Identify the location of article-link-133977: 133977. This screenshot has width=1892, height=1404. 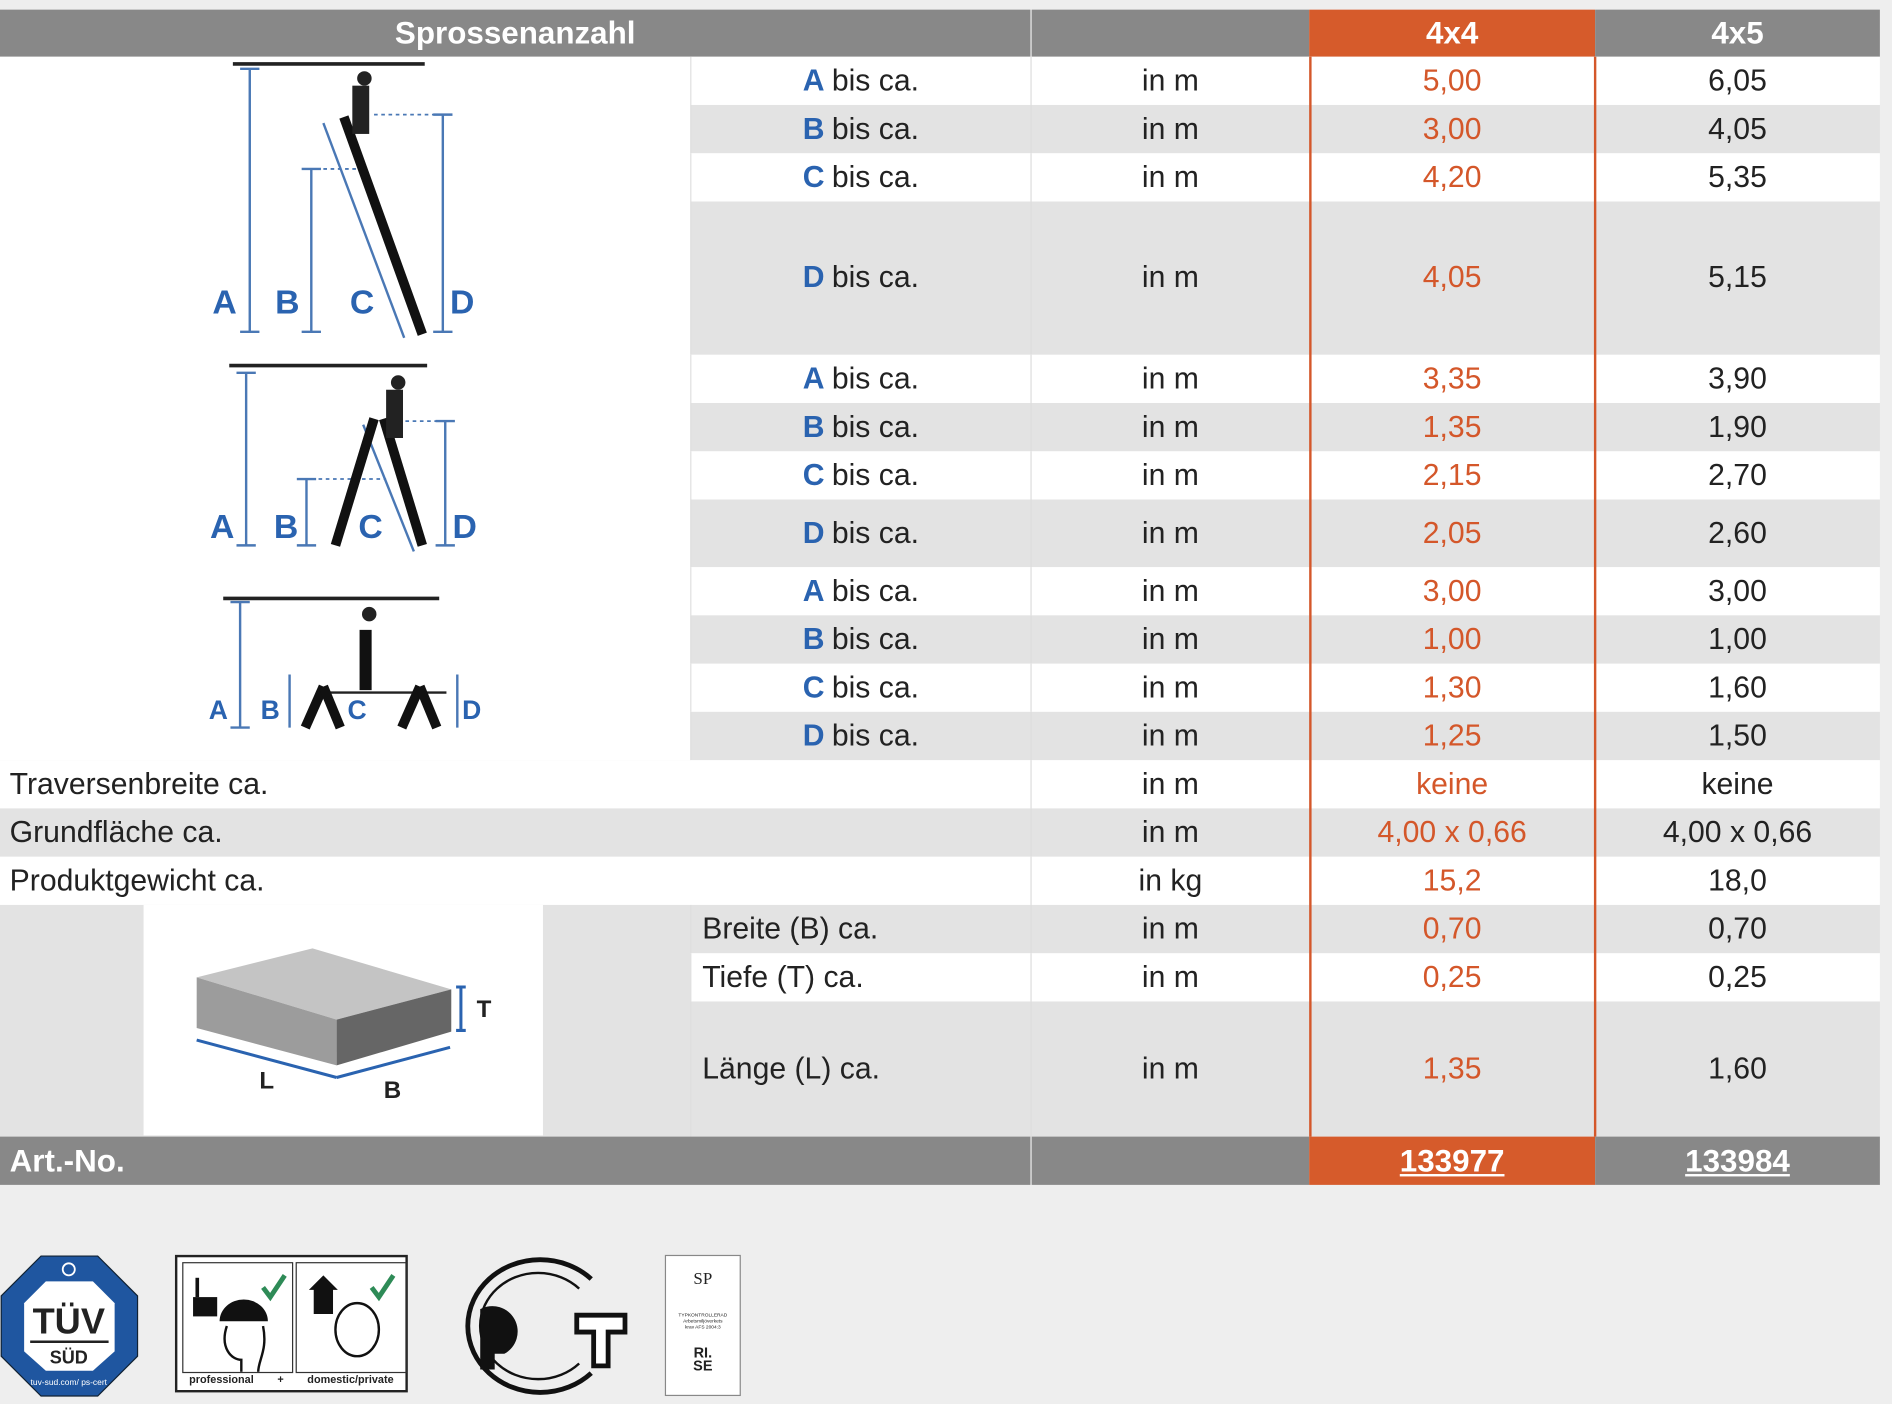
(1452, 1160).